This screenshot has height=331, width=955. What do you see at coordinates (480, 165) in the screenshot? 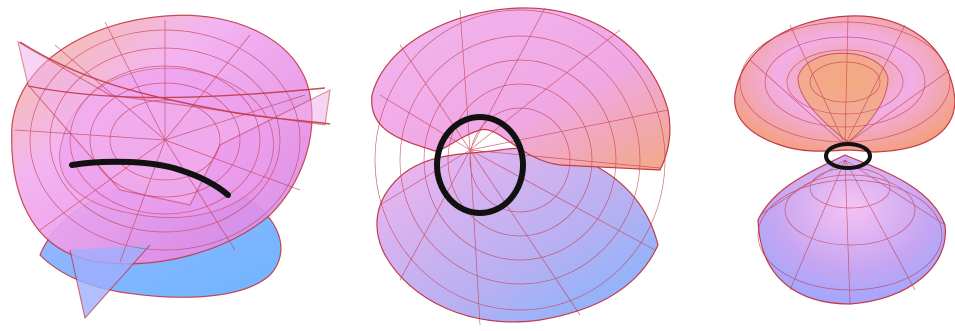
I see `black-ring-middle` at bounding box center [480, 165].